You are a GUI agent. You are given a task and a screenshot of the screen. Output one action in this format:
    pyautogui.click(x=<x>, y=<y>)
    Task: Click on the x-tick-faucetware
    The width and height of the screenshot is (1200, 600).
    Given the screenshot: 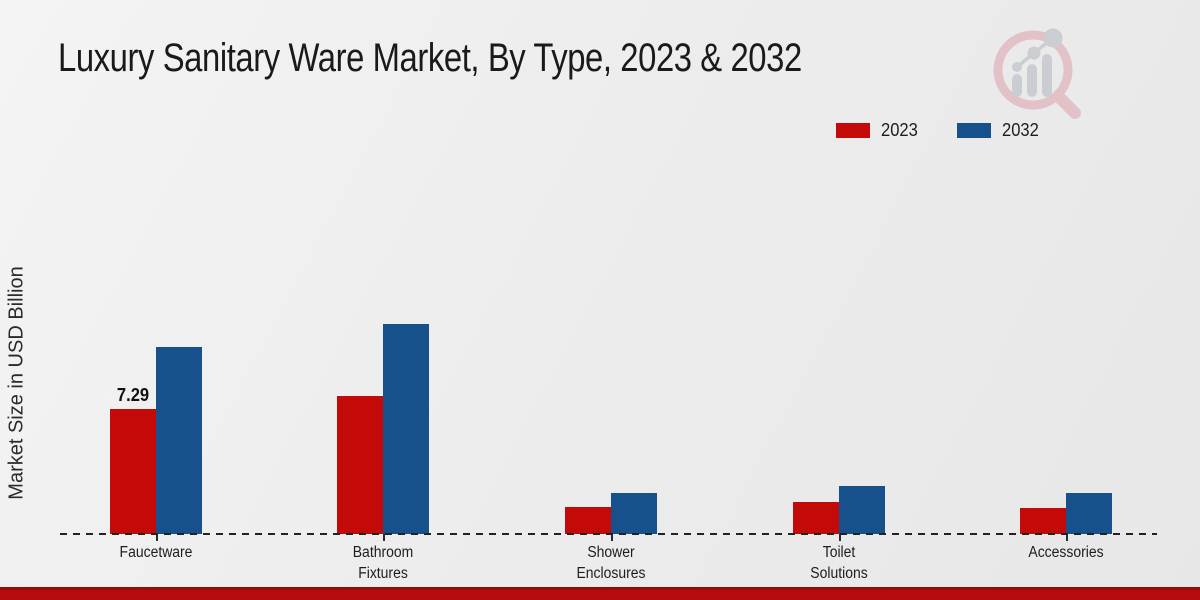 What is the action you would take?
    pyautogui.click(x=156, y=537)
    